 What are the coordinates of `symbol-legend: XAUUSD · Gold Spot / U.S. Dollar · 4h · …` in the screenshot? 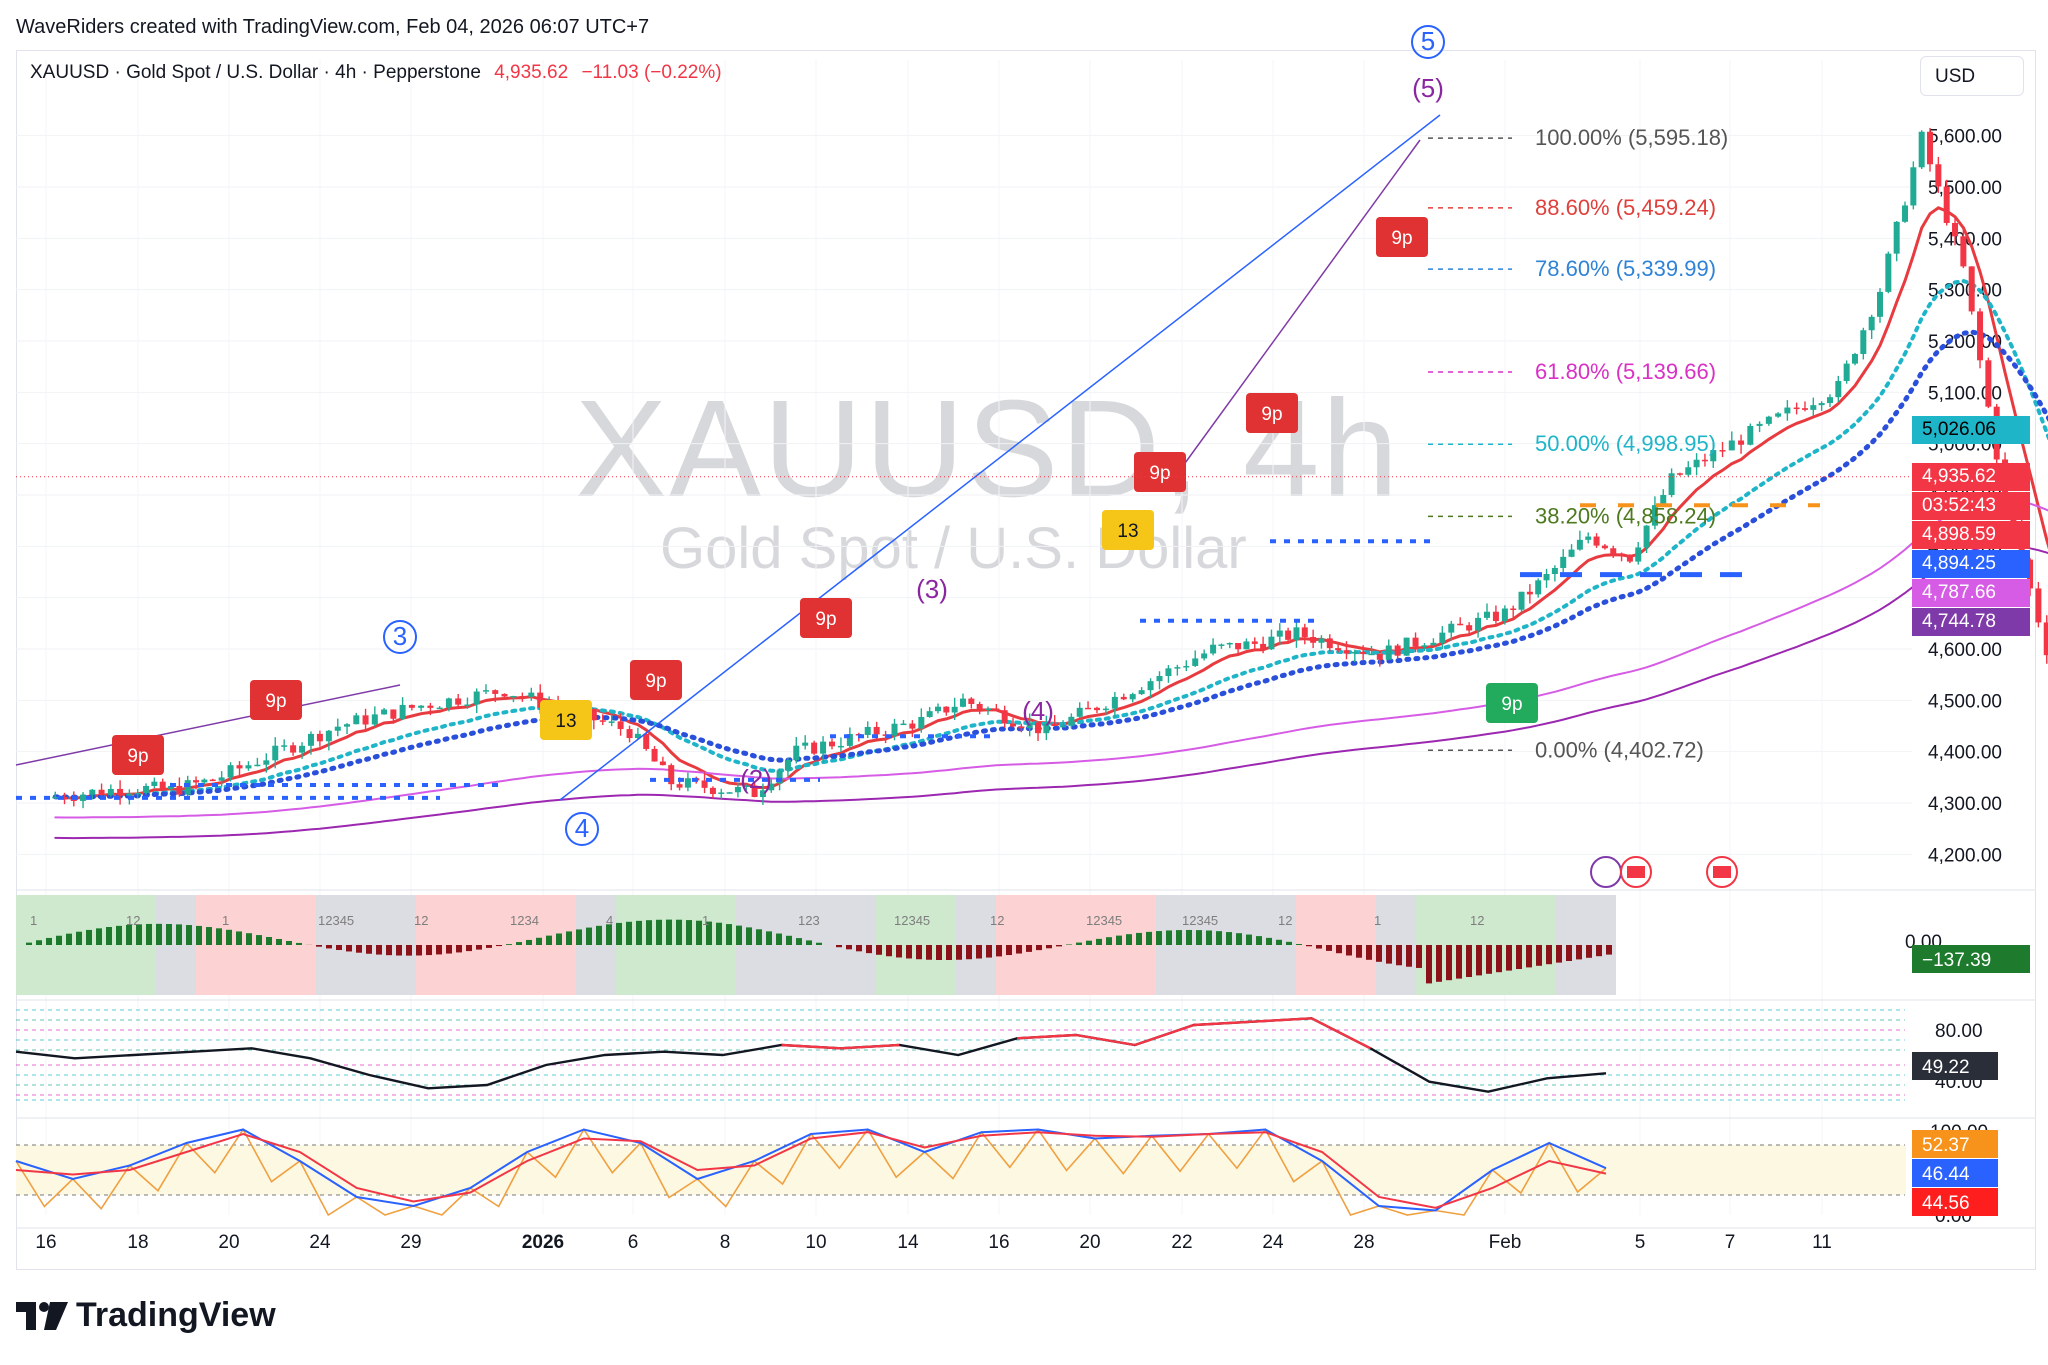 It's located at (376, 73).